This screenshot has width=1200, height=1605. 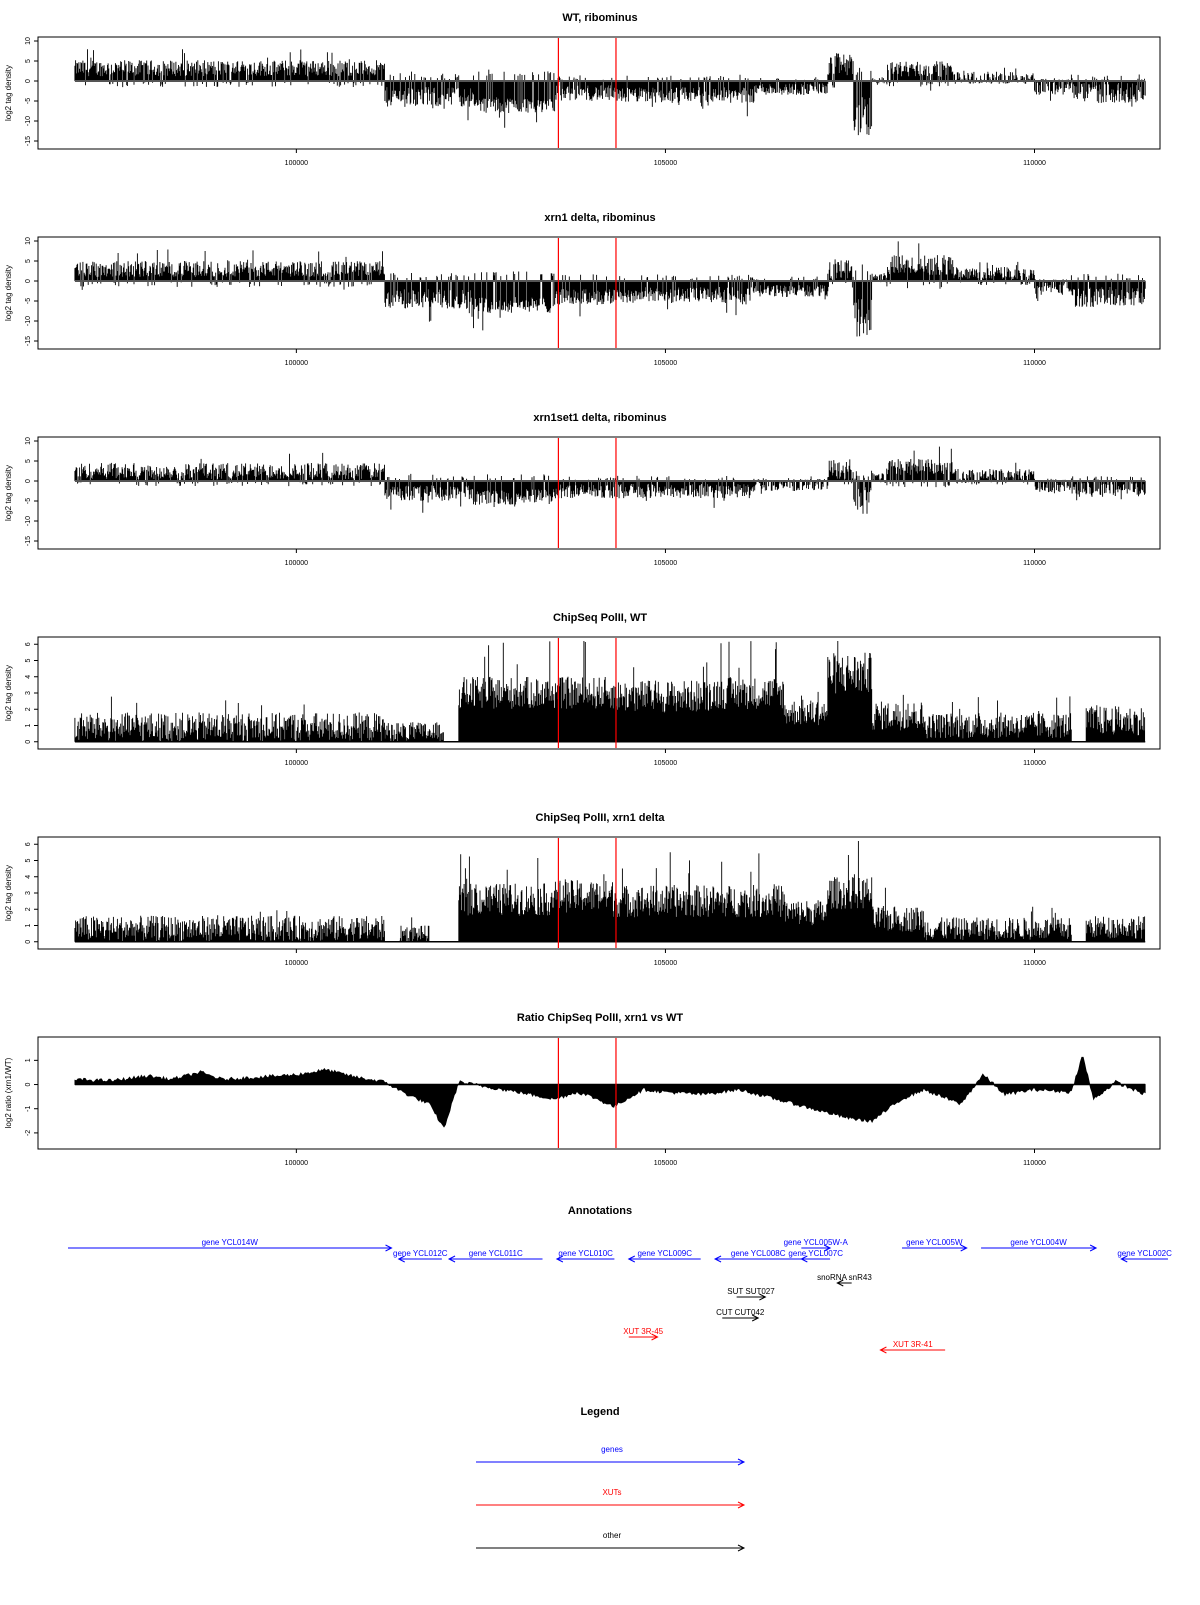 What do you see at coordinates (1038, 1242) in the screenshot?
I see `feature-label: gene YCL004W` at bounding box center [1038, 1242].